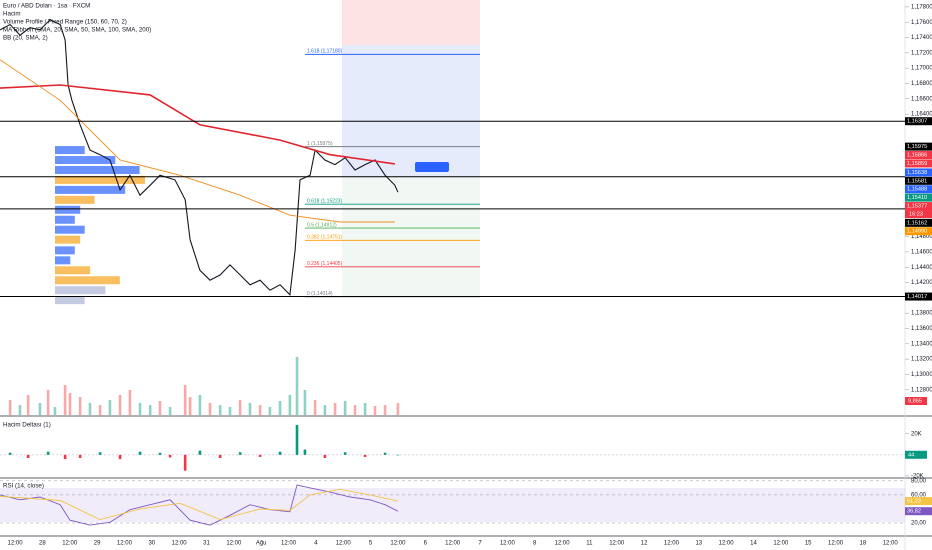  I want to click on x-tick-label: 4, so click(316, 544).